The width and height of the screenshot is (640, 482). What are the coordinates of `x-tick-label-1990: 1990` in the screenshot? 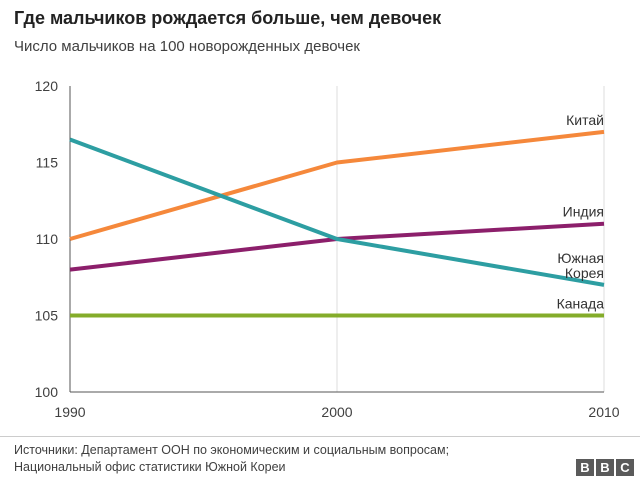 It's located at (69, 412).